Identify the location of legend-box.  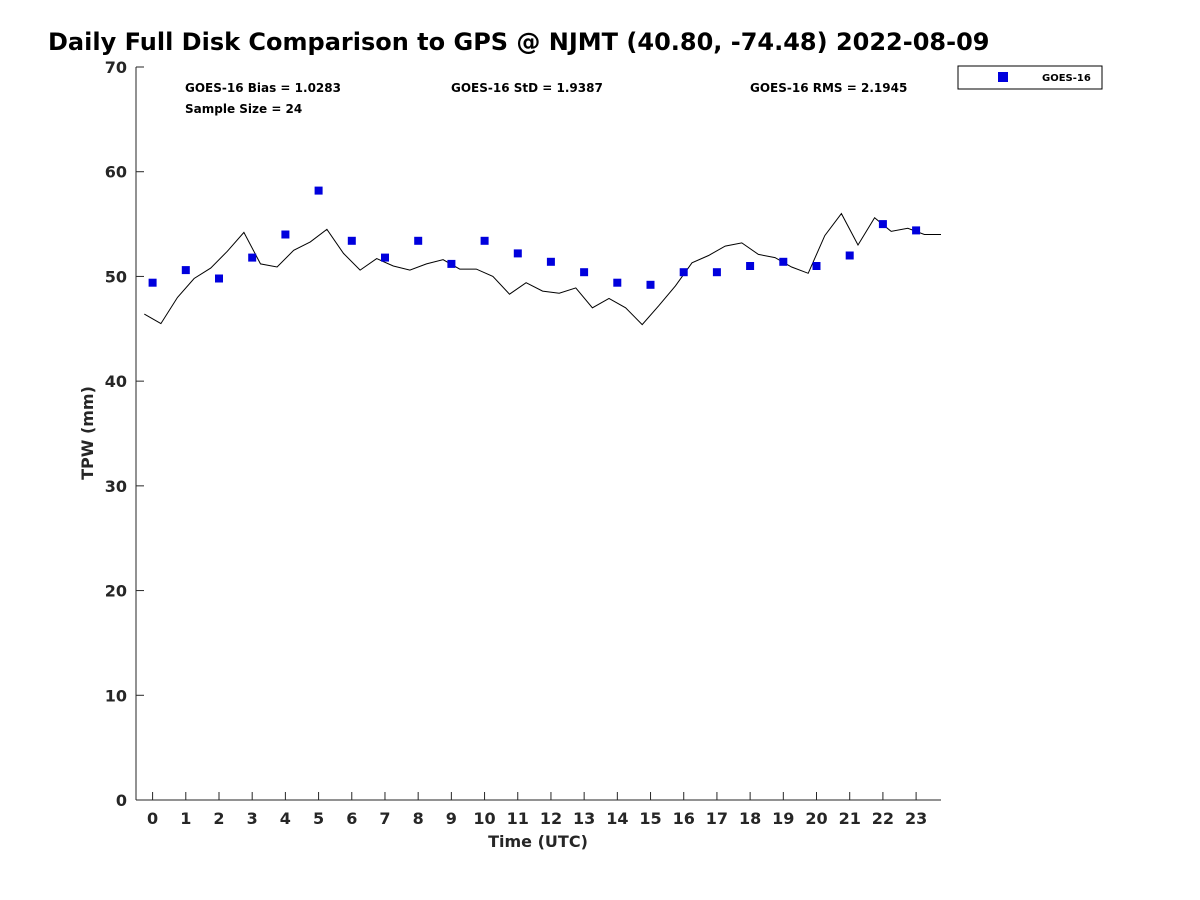
(1030, 77).